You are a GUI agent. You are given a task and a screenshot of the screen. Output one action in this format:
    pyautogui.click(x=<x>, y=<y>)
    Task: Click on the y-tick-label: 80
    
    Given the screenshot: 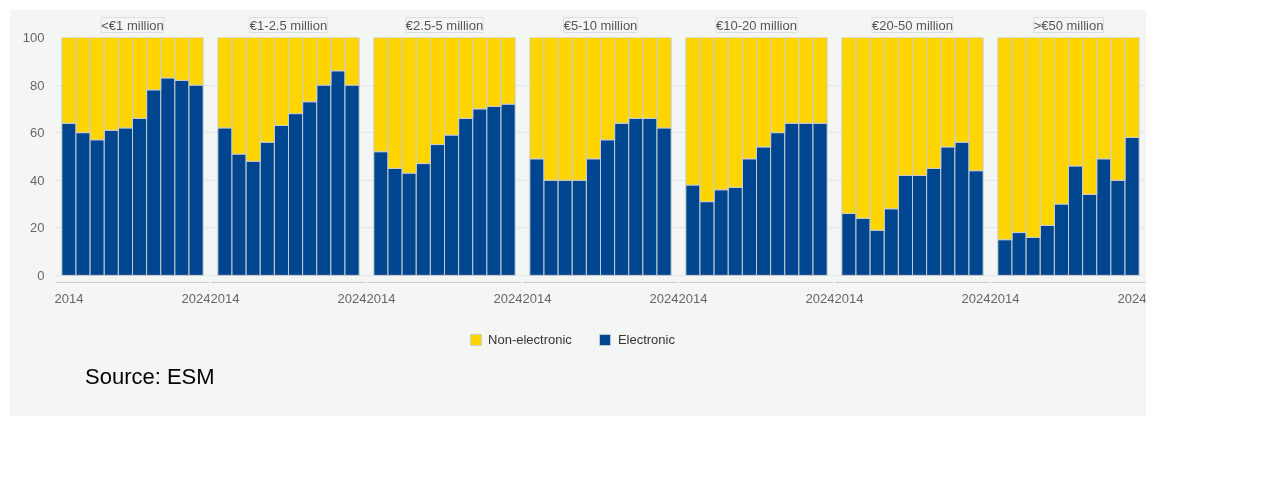 What is the action you would take?
    pyautogui.click(x=37, y=85)
    